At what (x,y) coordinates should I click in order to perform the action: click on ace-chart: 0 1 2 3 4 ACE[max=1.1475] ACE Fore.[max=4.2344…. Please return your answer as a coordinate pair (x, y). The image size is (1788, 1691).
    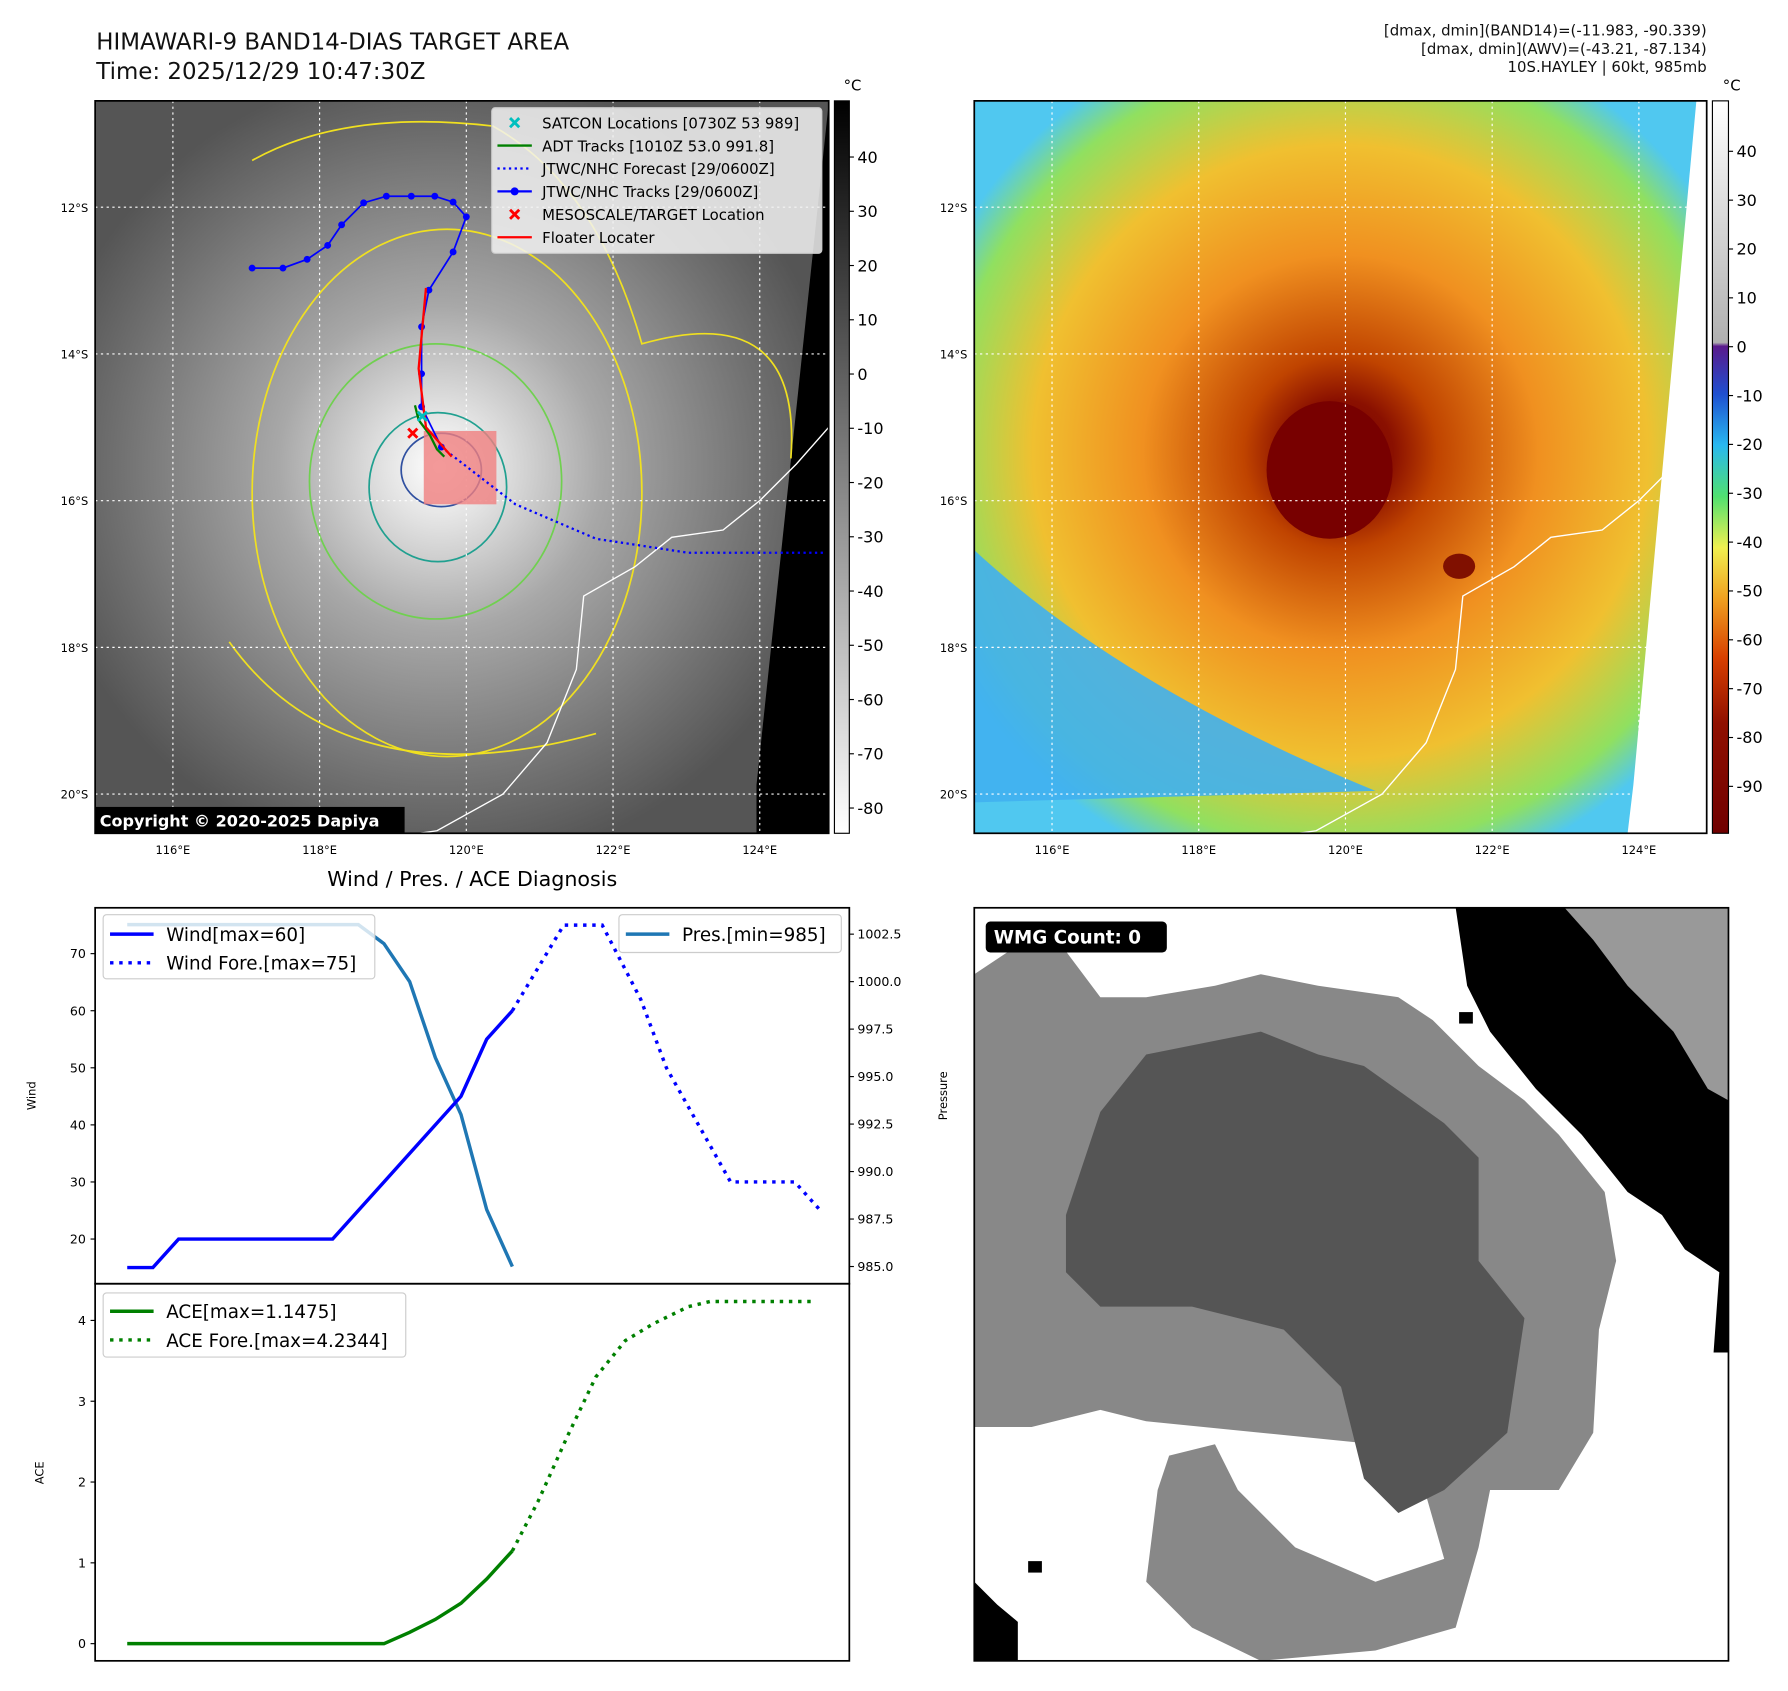
    Looking at the image, I should click on (446, 1471).